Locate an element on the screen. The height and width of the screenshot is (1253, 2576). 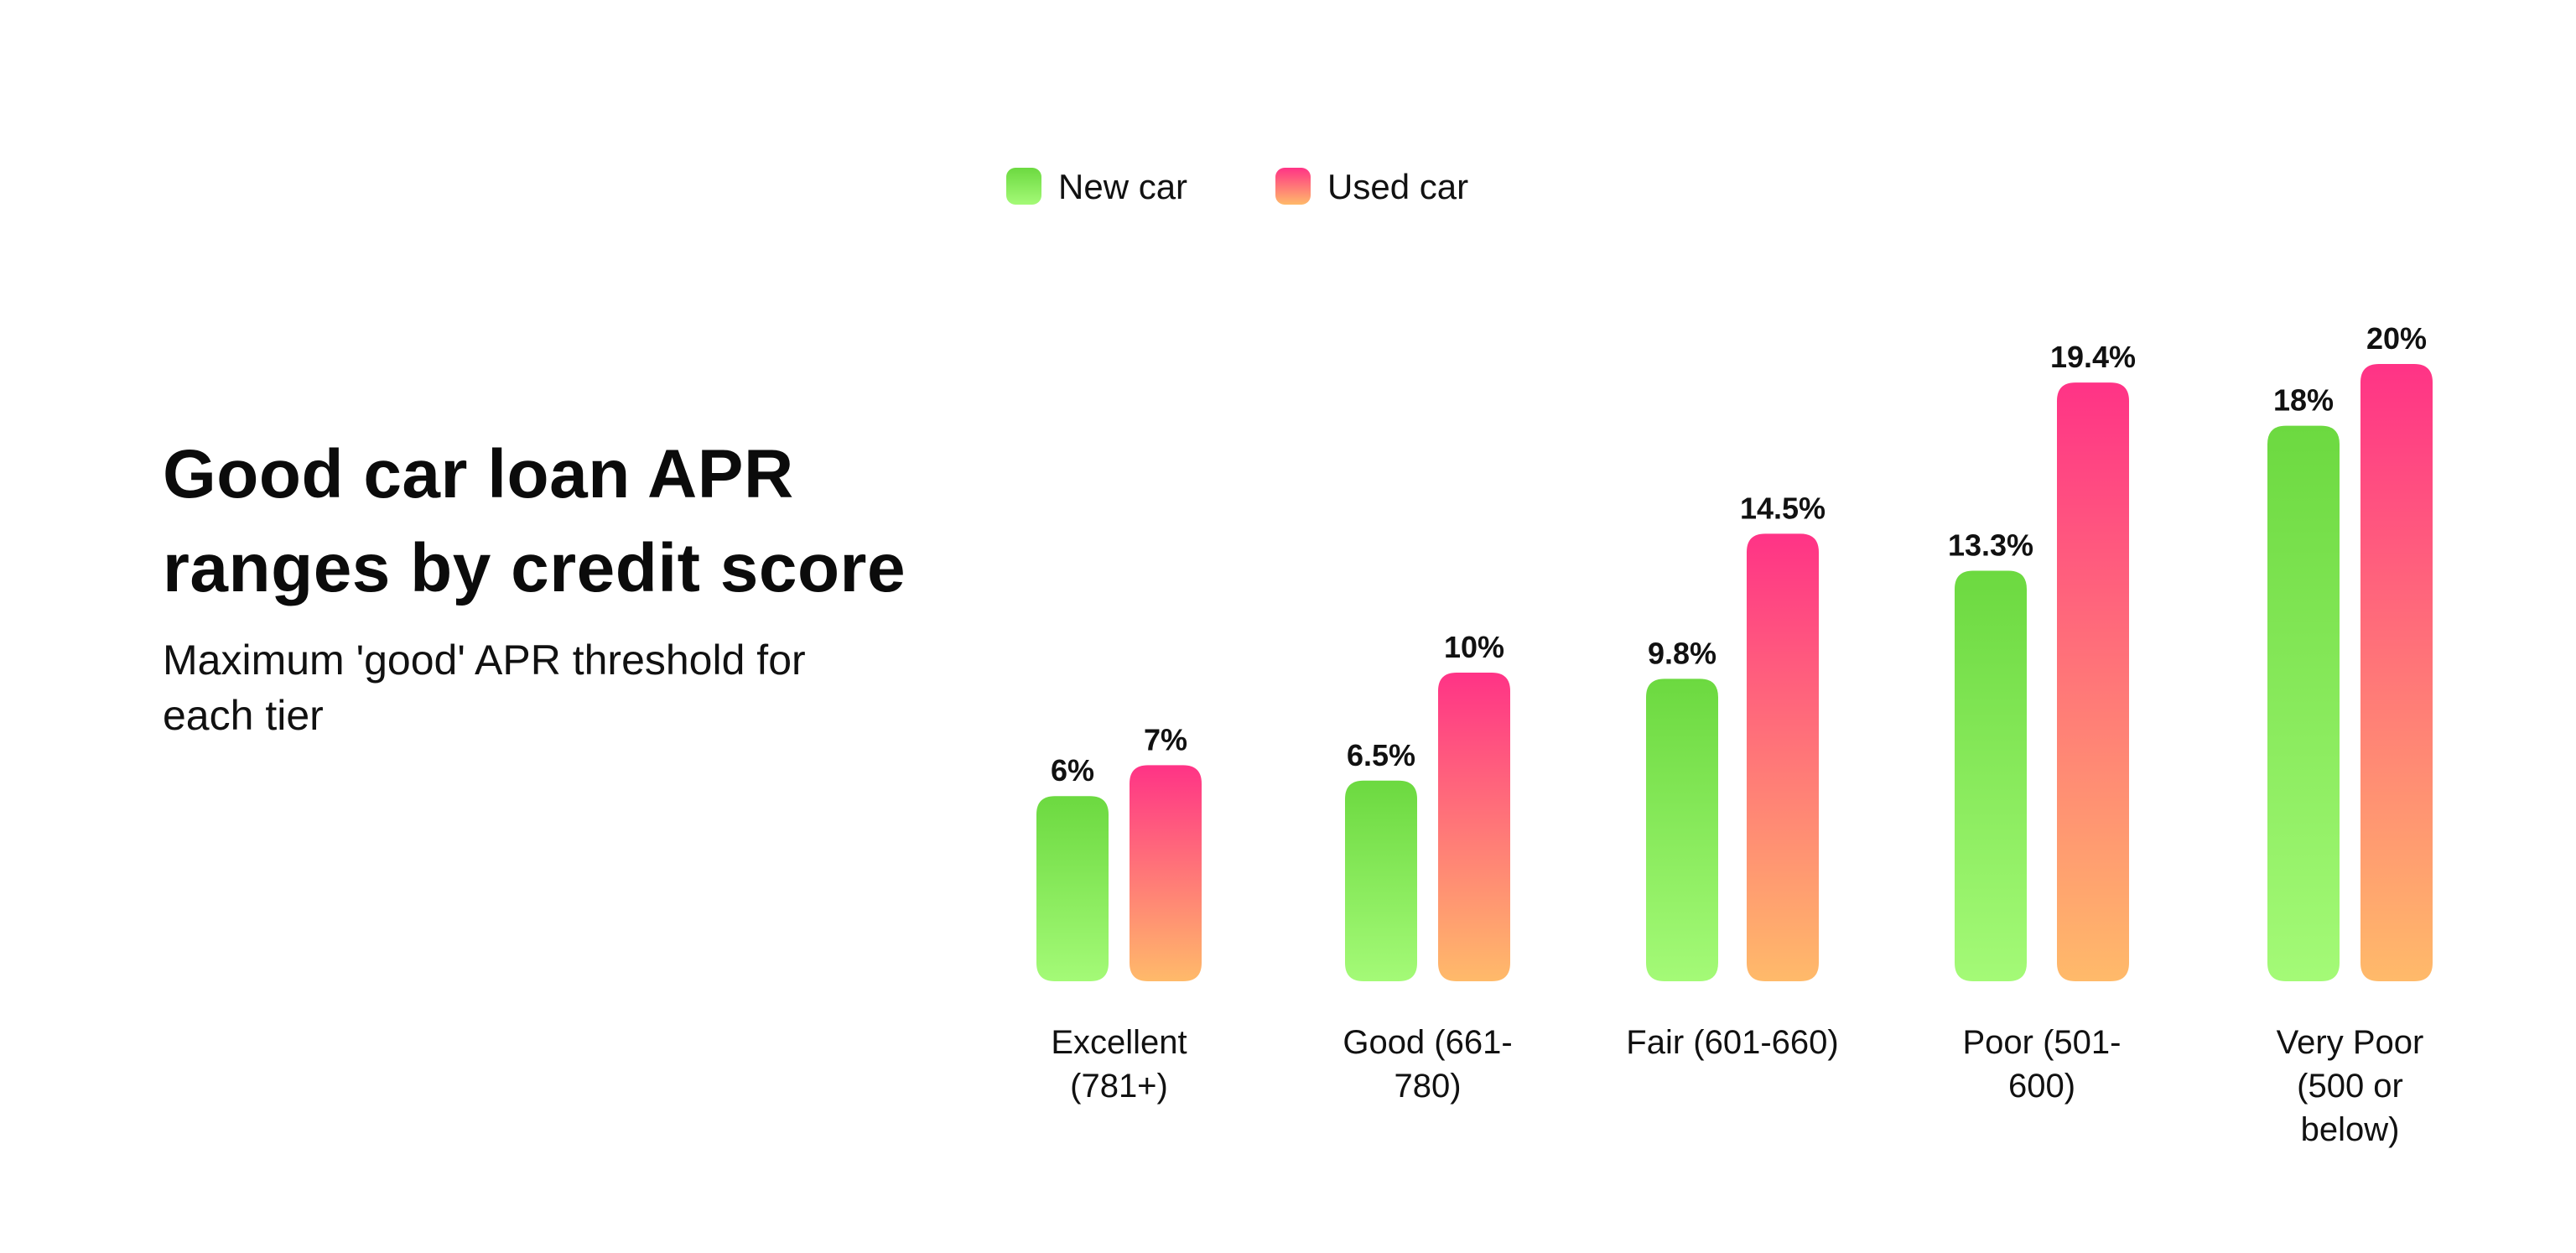
category-label-line: Good (661- is located at coordinates (1427, 1042).